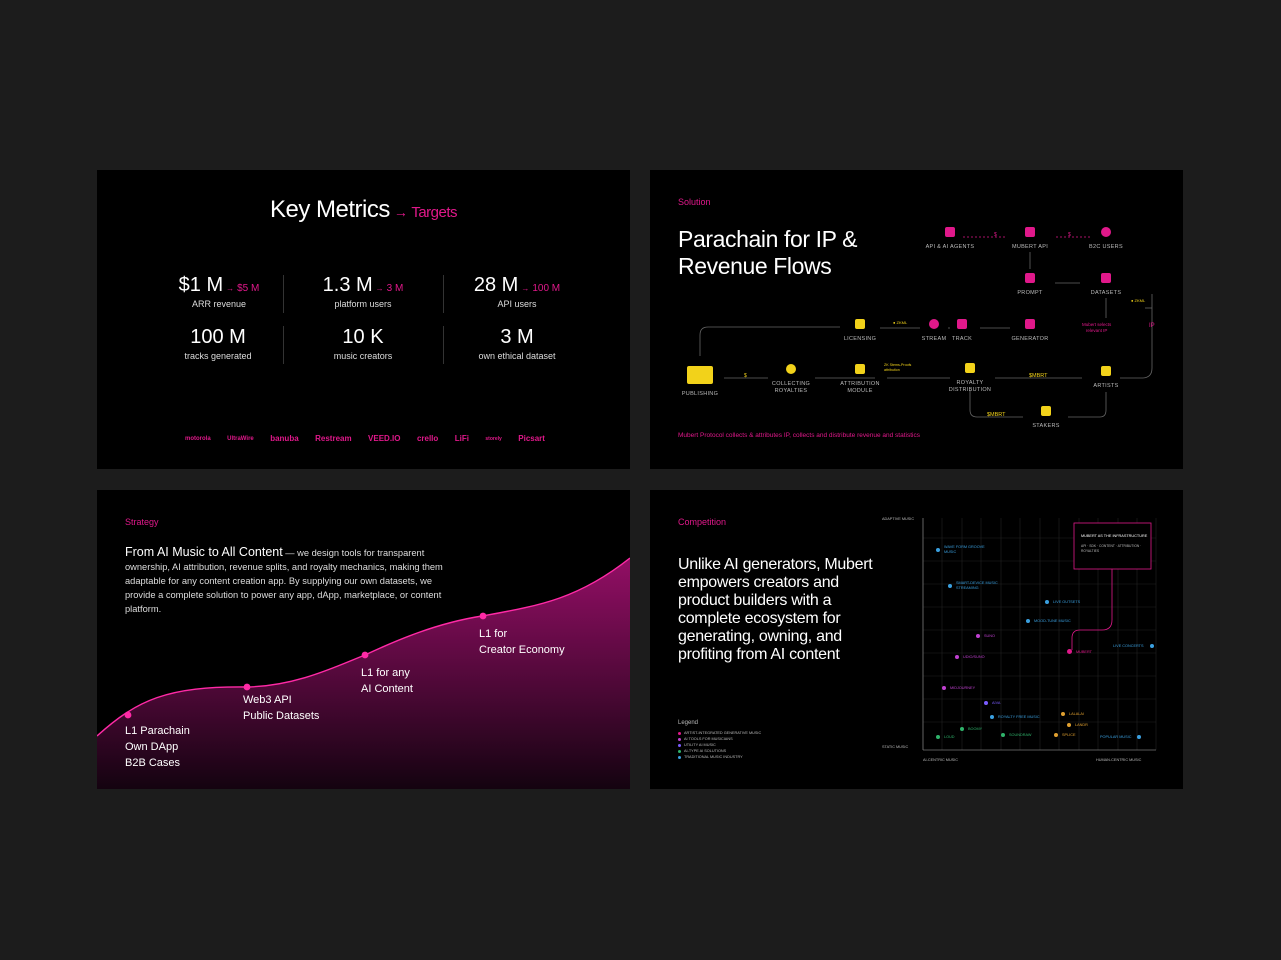 The height and width of the screenshot is (960, 1281). What do you see at coordinates (198, 438) in the screenshot?
I see `logo-motorola: motorola` at bounding box center [198, 438].